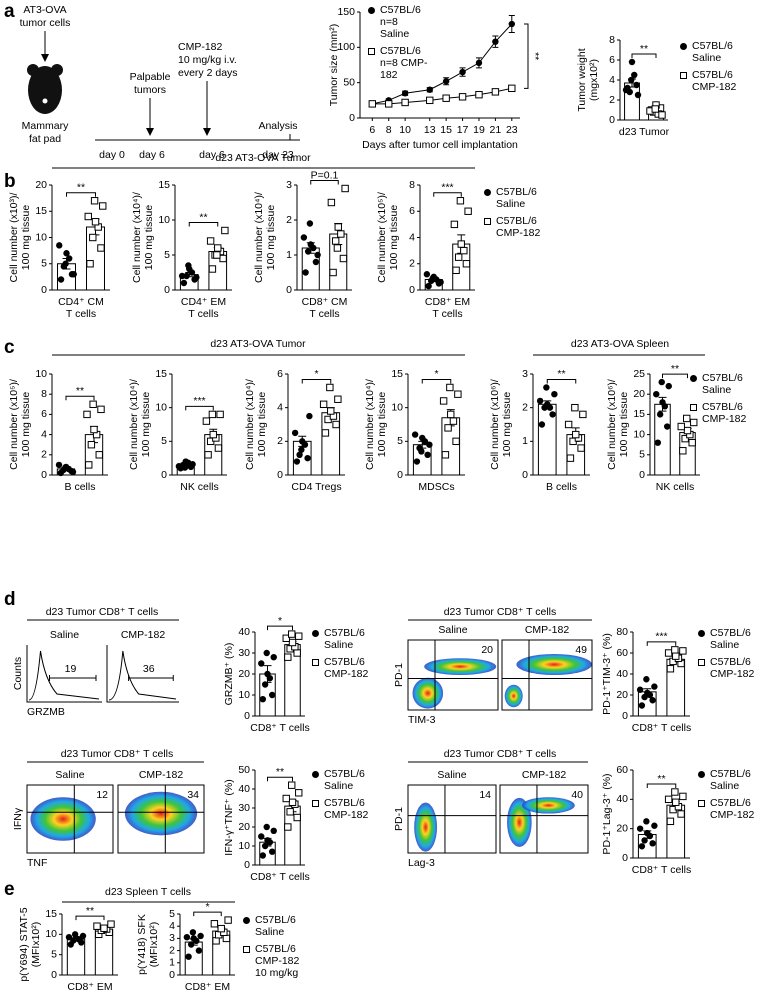  What do you see at coordinates (622, 695) in the screenshot?
I see `y-tick-label: 20` at bounding box center [622, 695].